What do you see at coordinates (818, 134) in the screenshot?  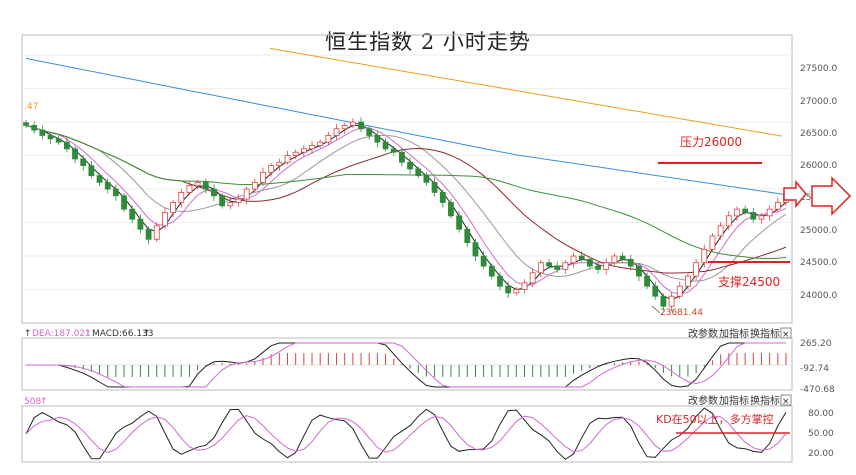 I see `price-tick: 26500.0` at bounding box center [818, 134].